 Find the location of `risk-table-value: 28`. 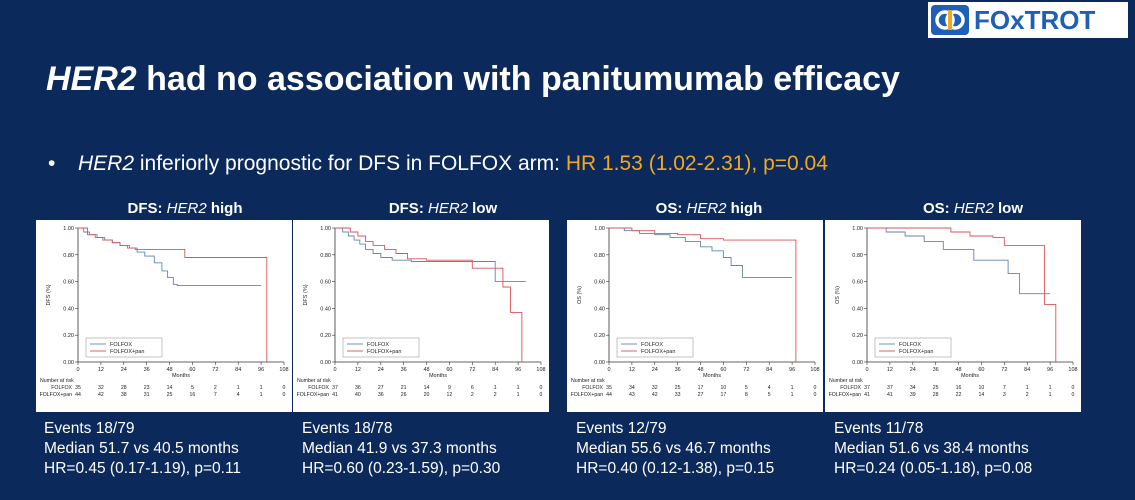

risk-table-value: 28 is located at coordinates (936, 395).